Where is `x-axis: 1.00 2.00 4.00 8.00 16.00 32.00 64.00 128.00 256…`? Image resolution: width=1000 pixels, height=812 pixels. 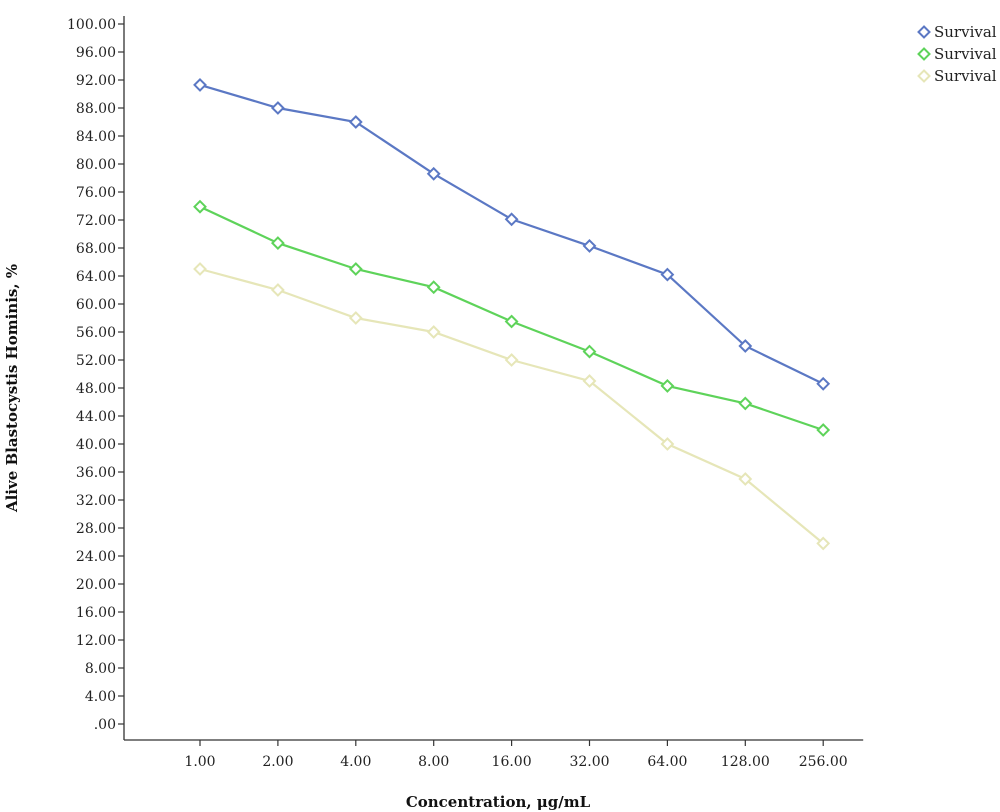 x-axis: 1.00 2.00 4.00 8.00 16.00 32.00 64.00 128.00 256… is located at coordinates (494, 754).